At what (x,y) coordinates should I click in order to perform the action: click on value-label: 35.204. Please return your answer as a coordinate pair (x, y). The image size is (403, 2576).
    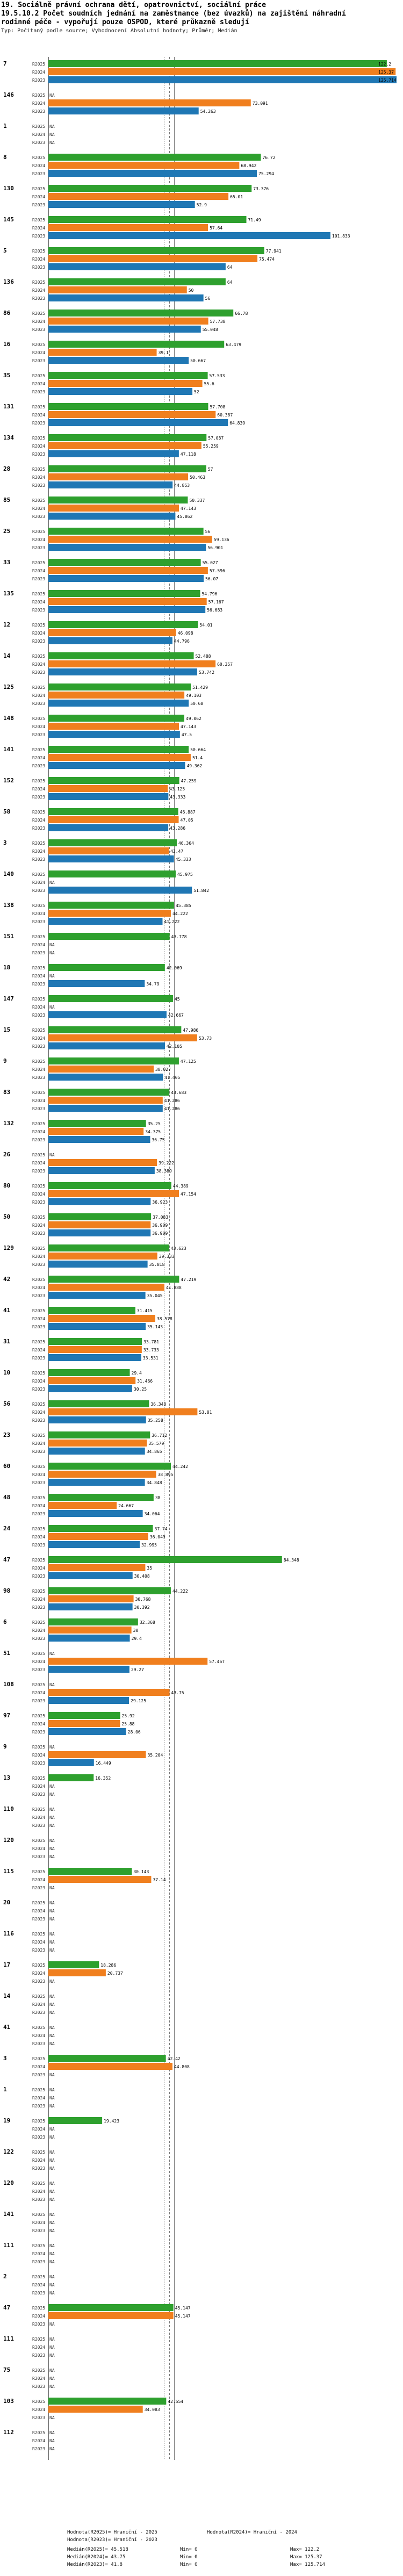
    Looking at the image, I should click on (155, 1755).